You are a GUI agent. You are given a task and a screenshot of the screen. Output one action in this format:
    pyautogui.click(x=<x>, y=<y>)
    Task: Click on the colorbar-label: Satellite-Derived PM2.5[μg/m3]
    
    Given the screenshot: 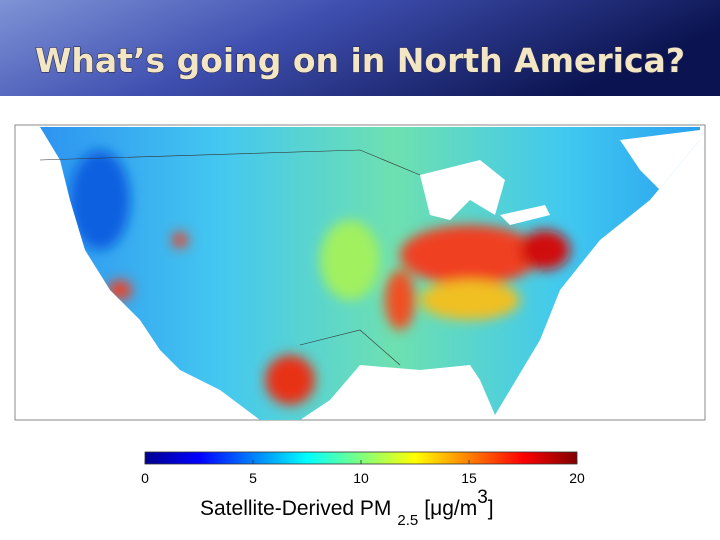 What is the action you would take?
    pyautogui.click(x=347, y=508)
    